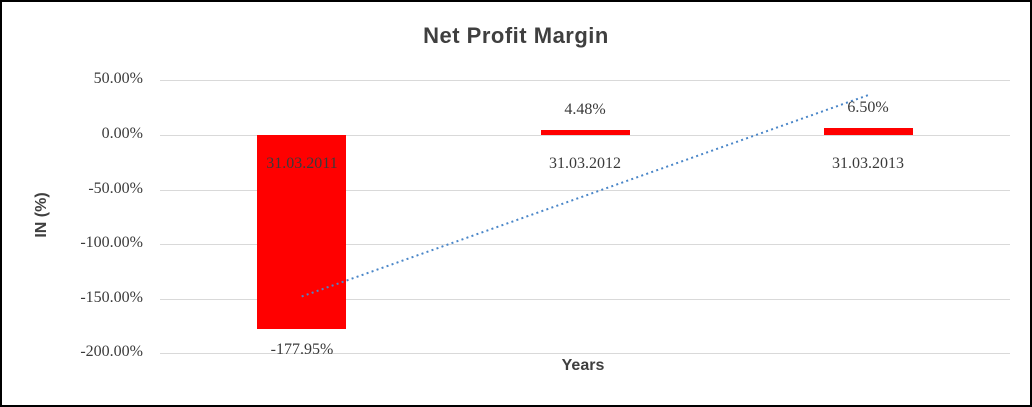 This screenshot has height=407, width=1032. I want to click on y-tick-label: 0.00%, so click(122, 133).